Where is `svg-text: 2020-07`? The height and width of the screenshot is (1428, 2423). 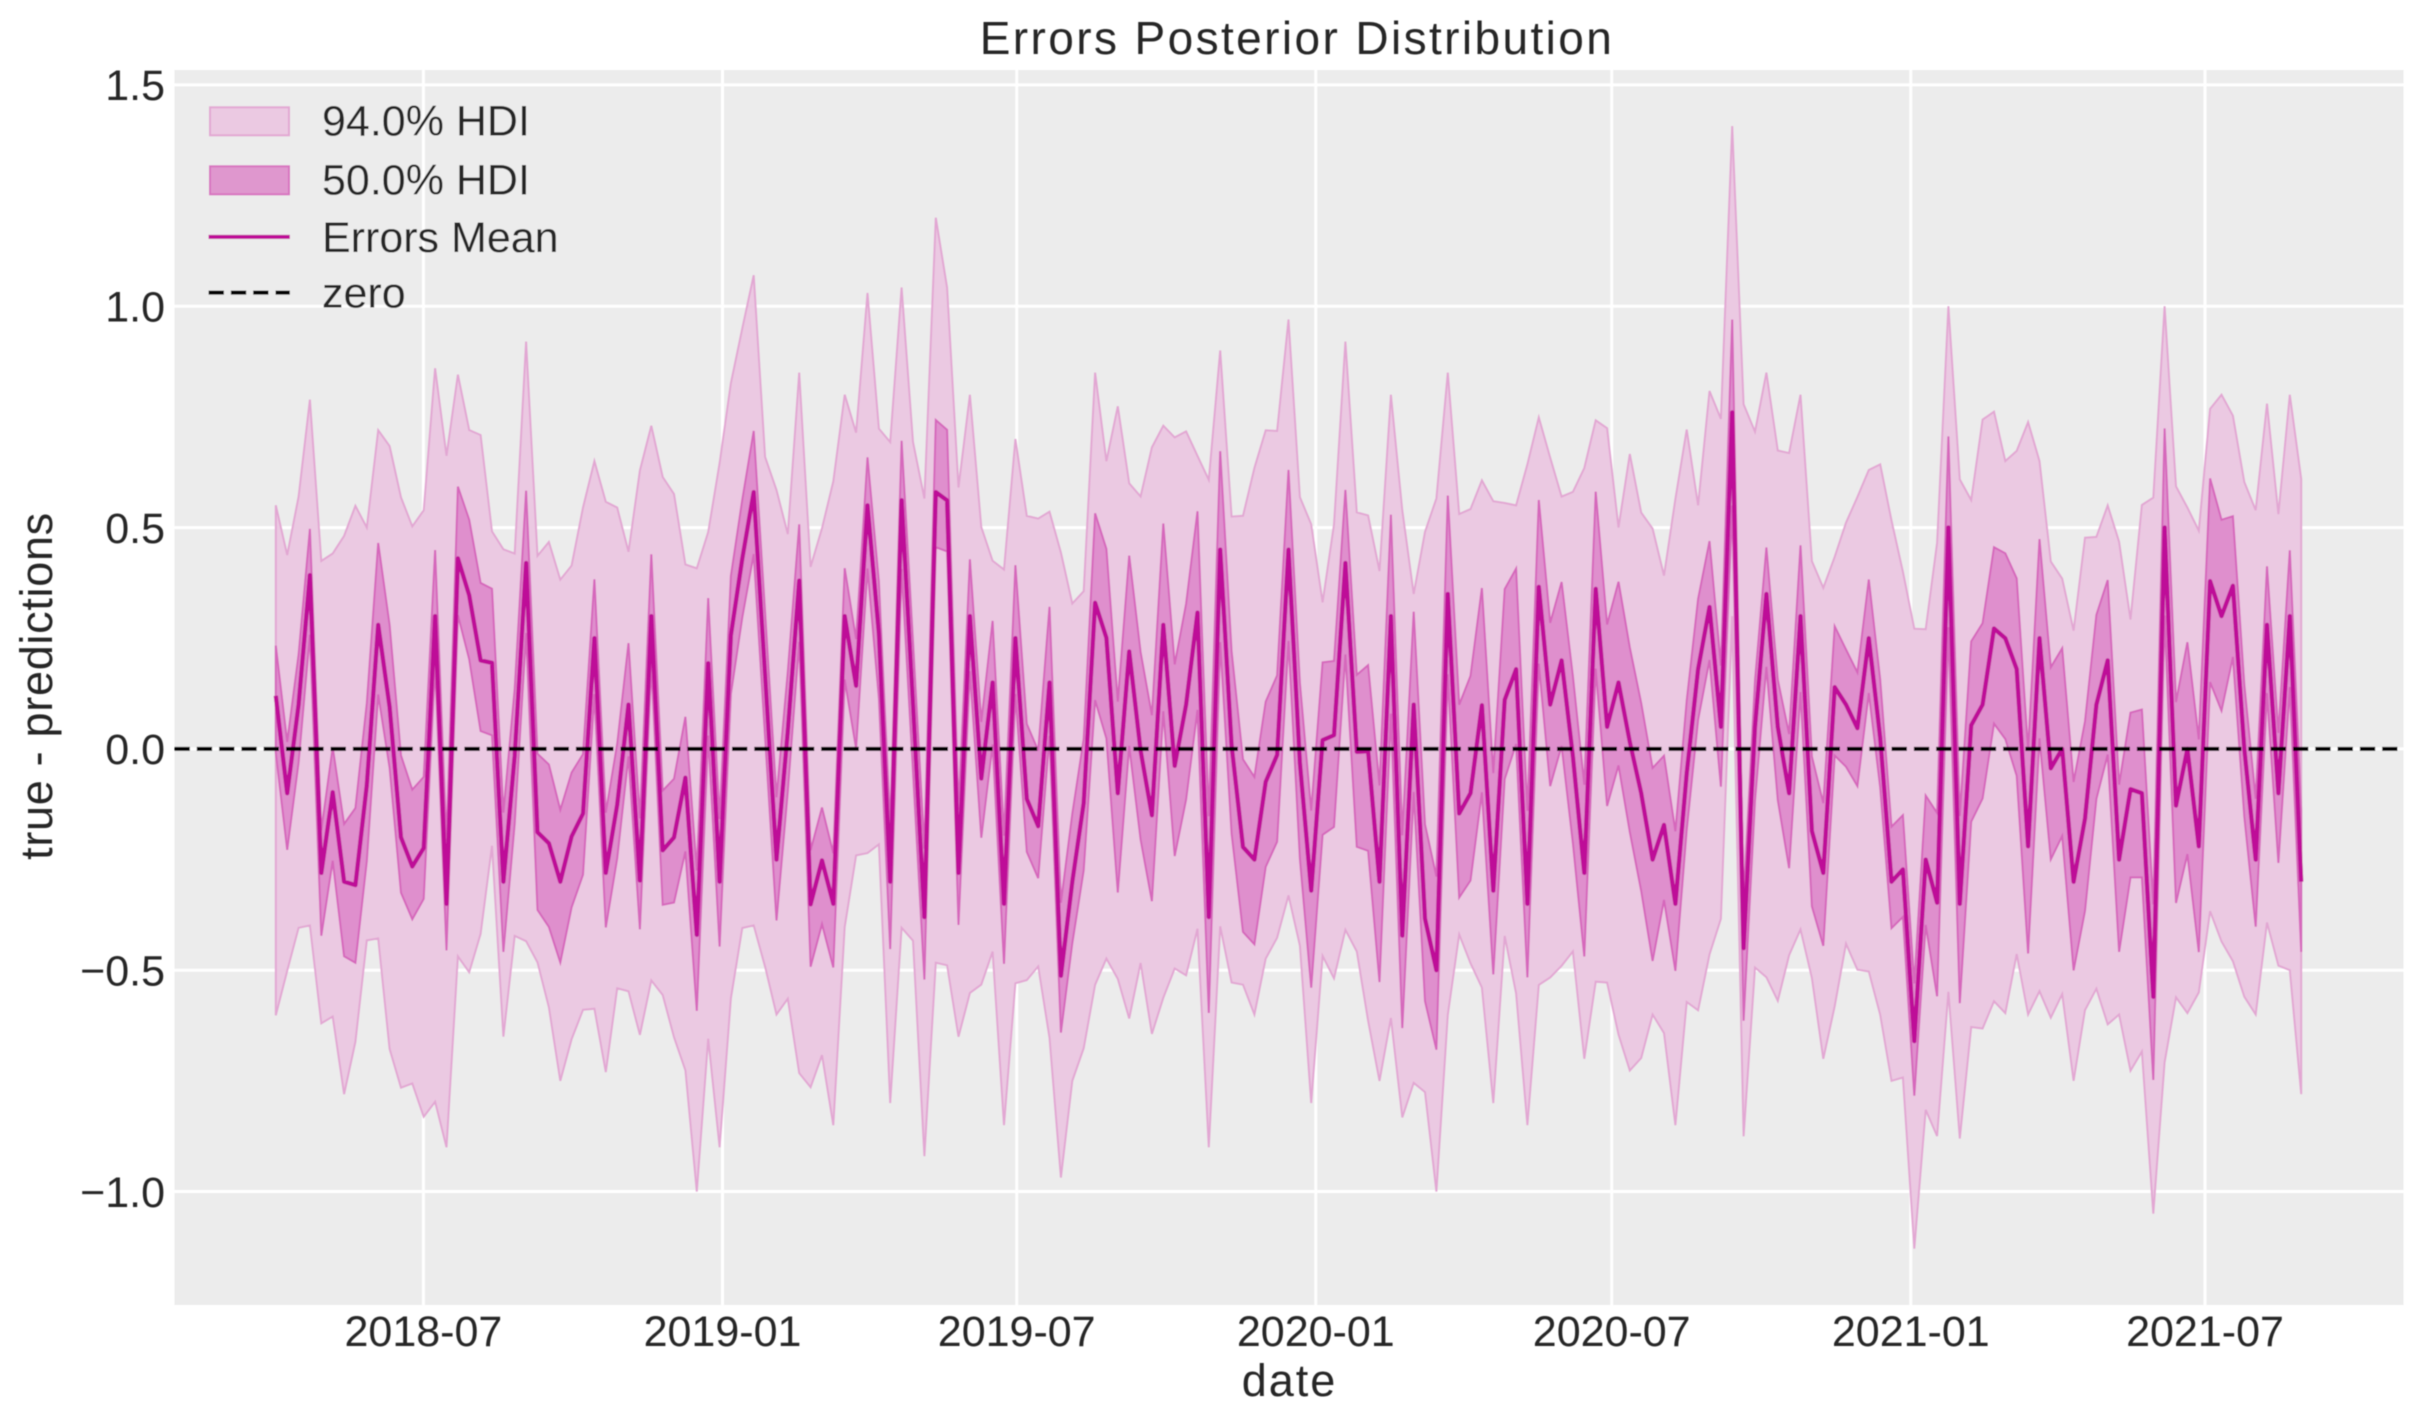 svg-text: 2020-07 is located at coordinates (1612, 1332).